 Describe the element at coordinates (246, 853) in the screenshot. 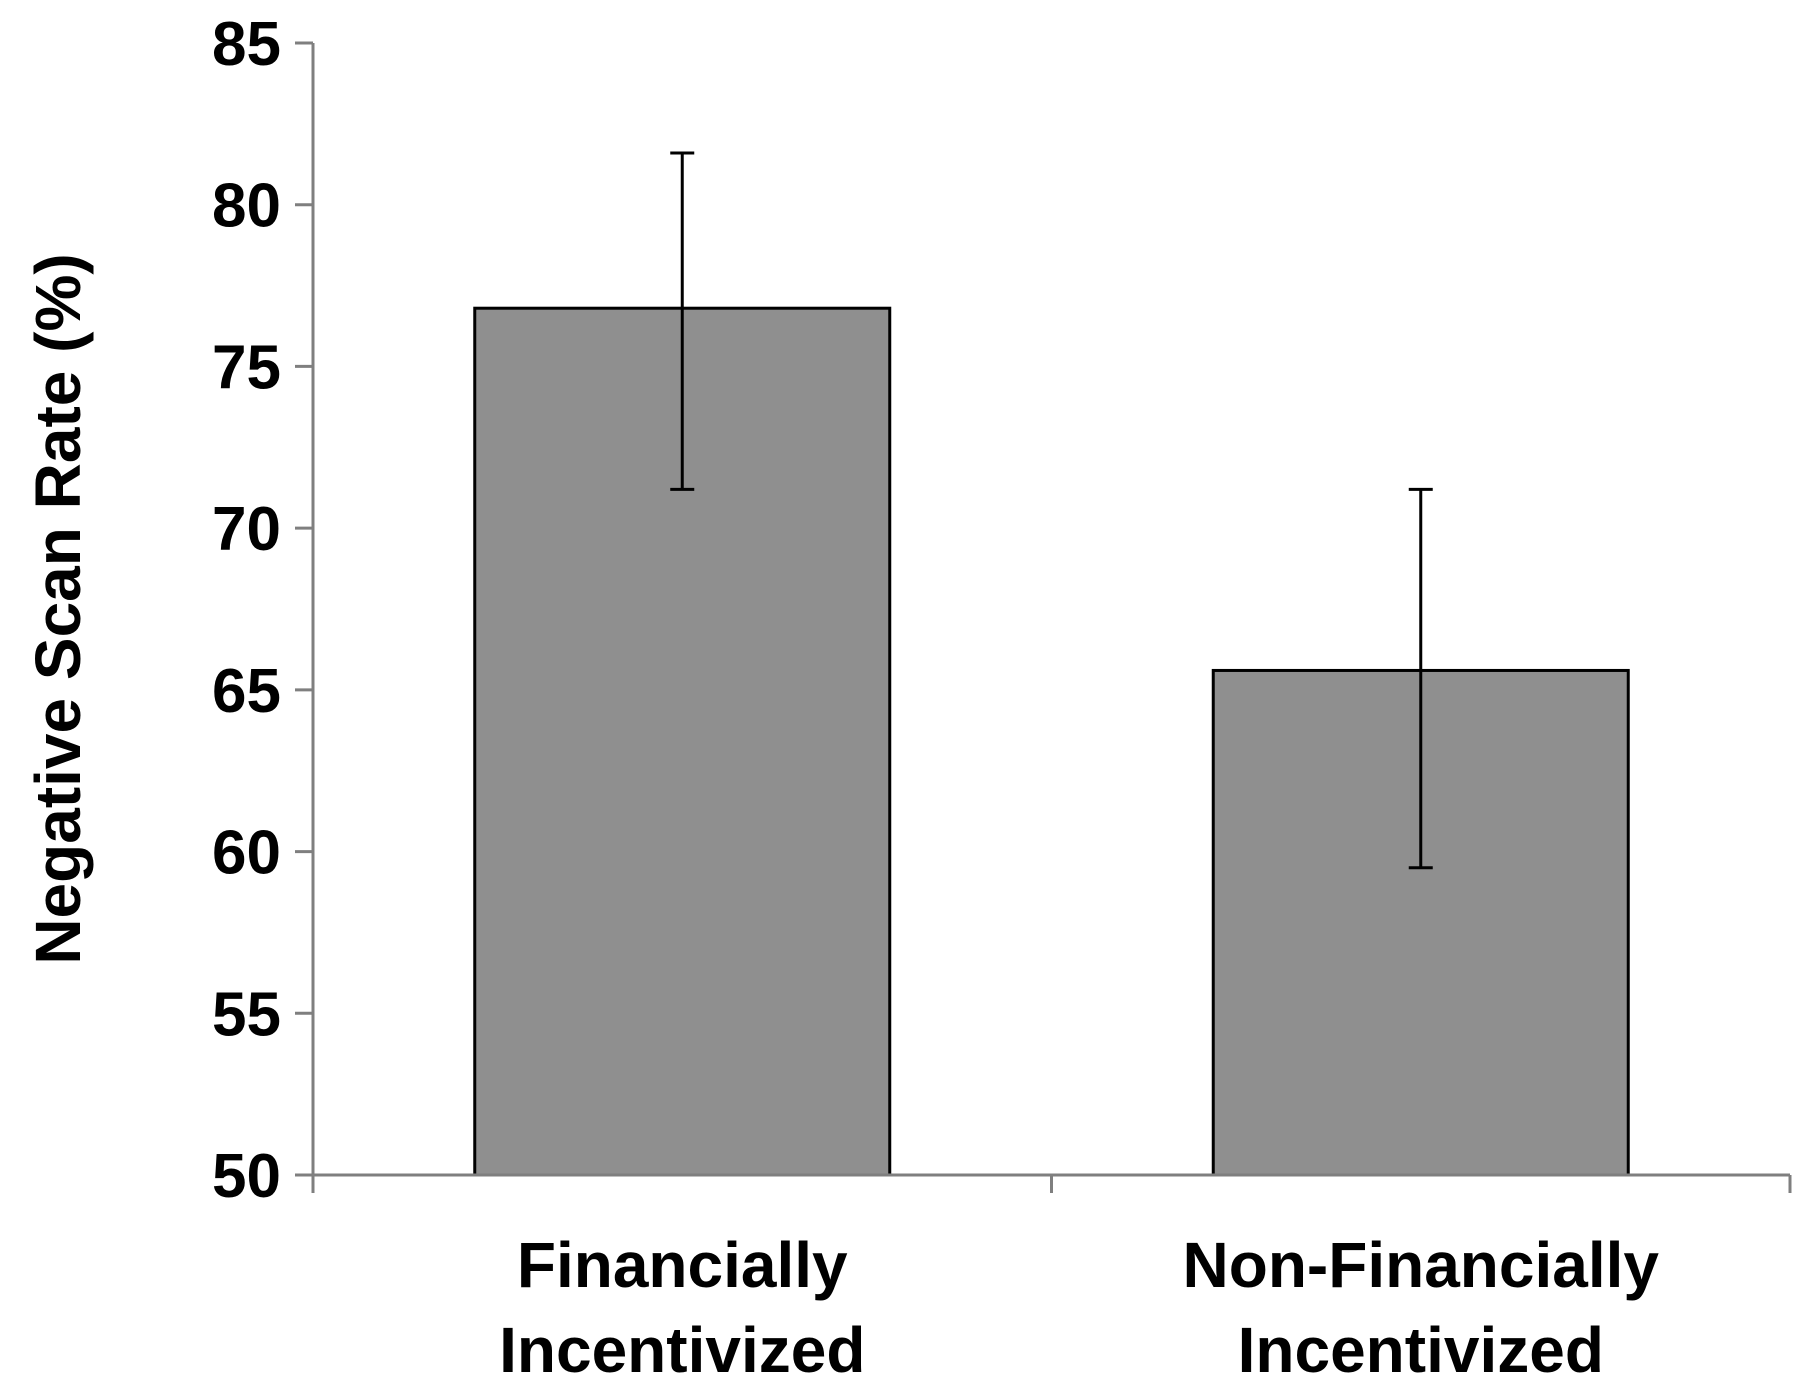

I see `y-tick-label: 60` at that location.